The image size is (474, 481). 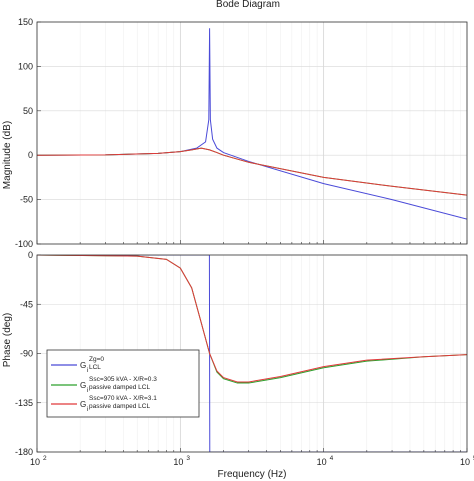 I want to click on legend-g-3: G, so click(x=83, y=404).